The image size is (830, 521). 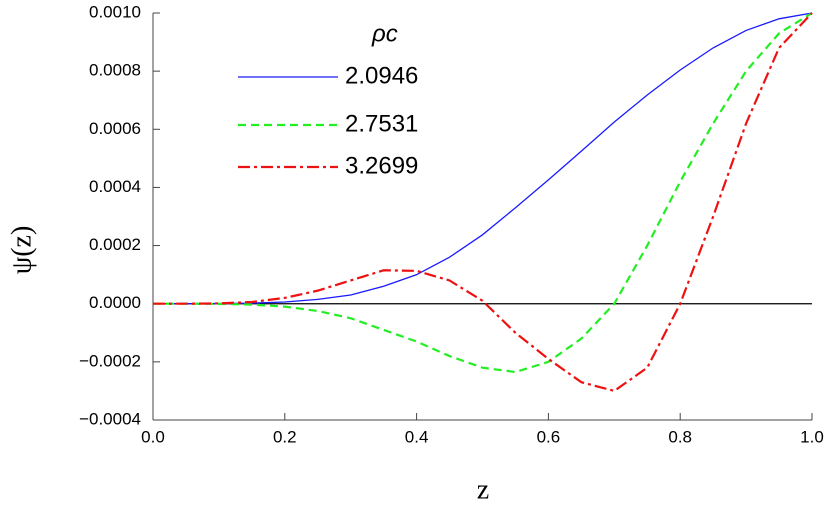 What do you see at coordinates (115, 11) in the screenshot?
I see `y-tick-label: 0.0010` at bounding box center [115, 11].